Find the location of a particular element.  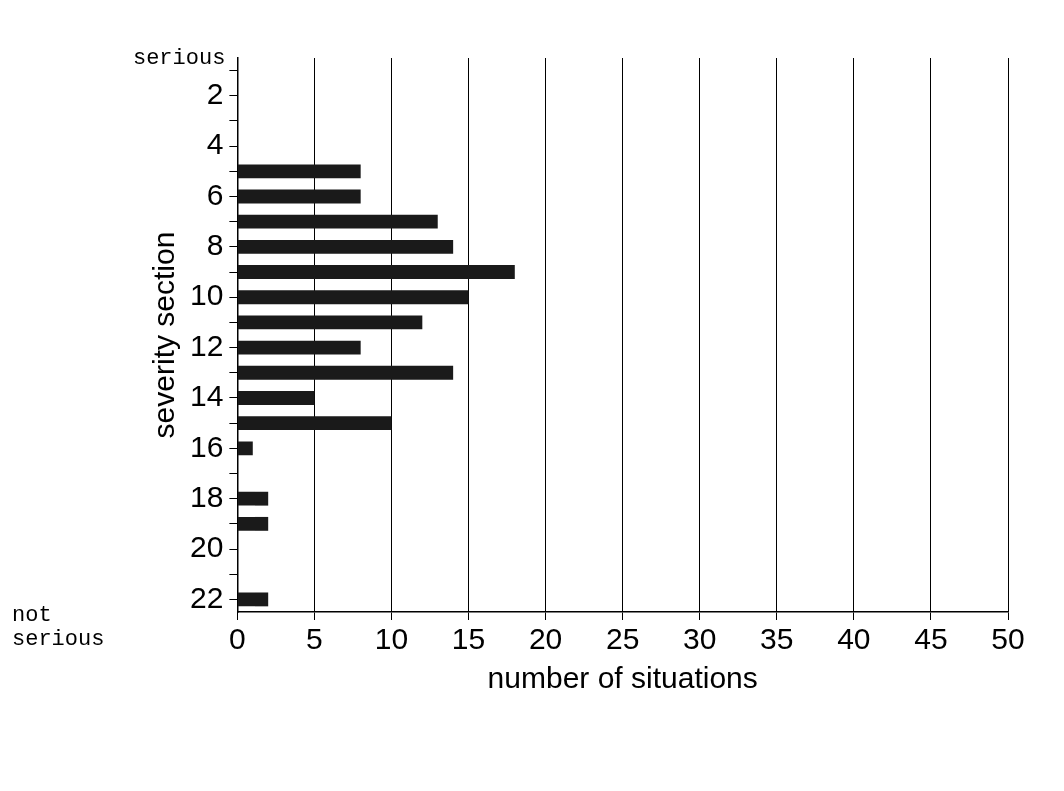

x-tick-label: 20 is located at coordinates (545, 639).